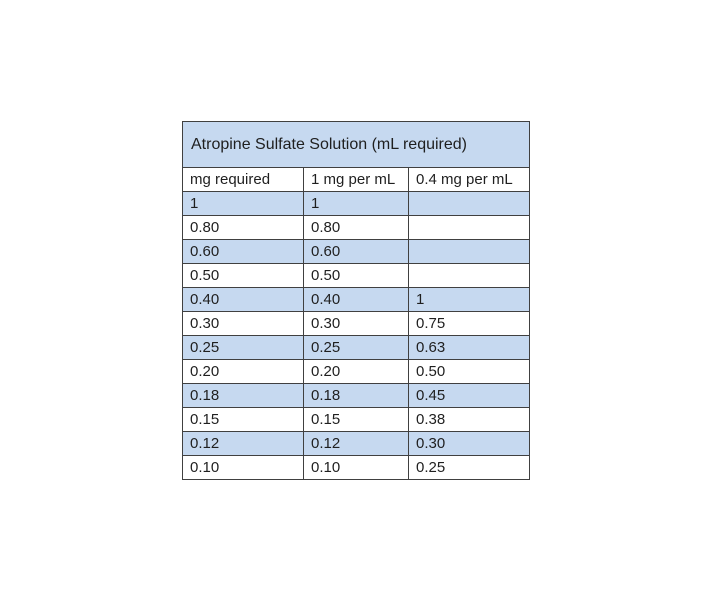 This screenshot has width=710, height=599. I want to click on table-cell: 0.45, so click(469, 395).